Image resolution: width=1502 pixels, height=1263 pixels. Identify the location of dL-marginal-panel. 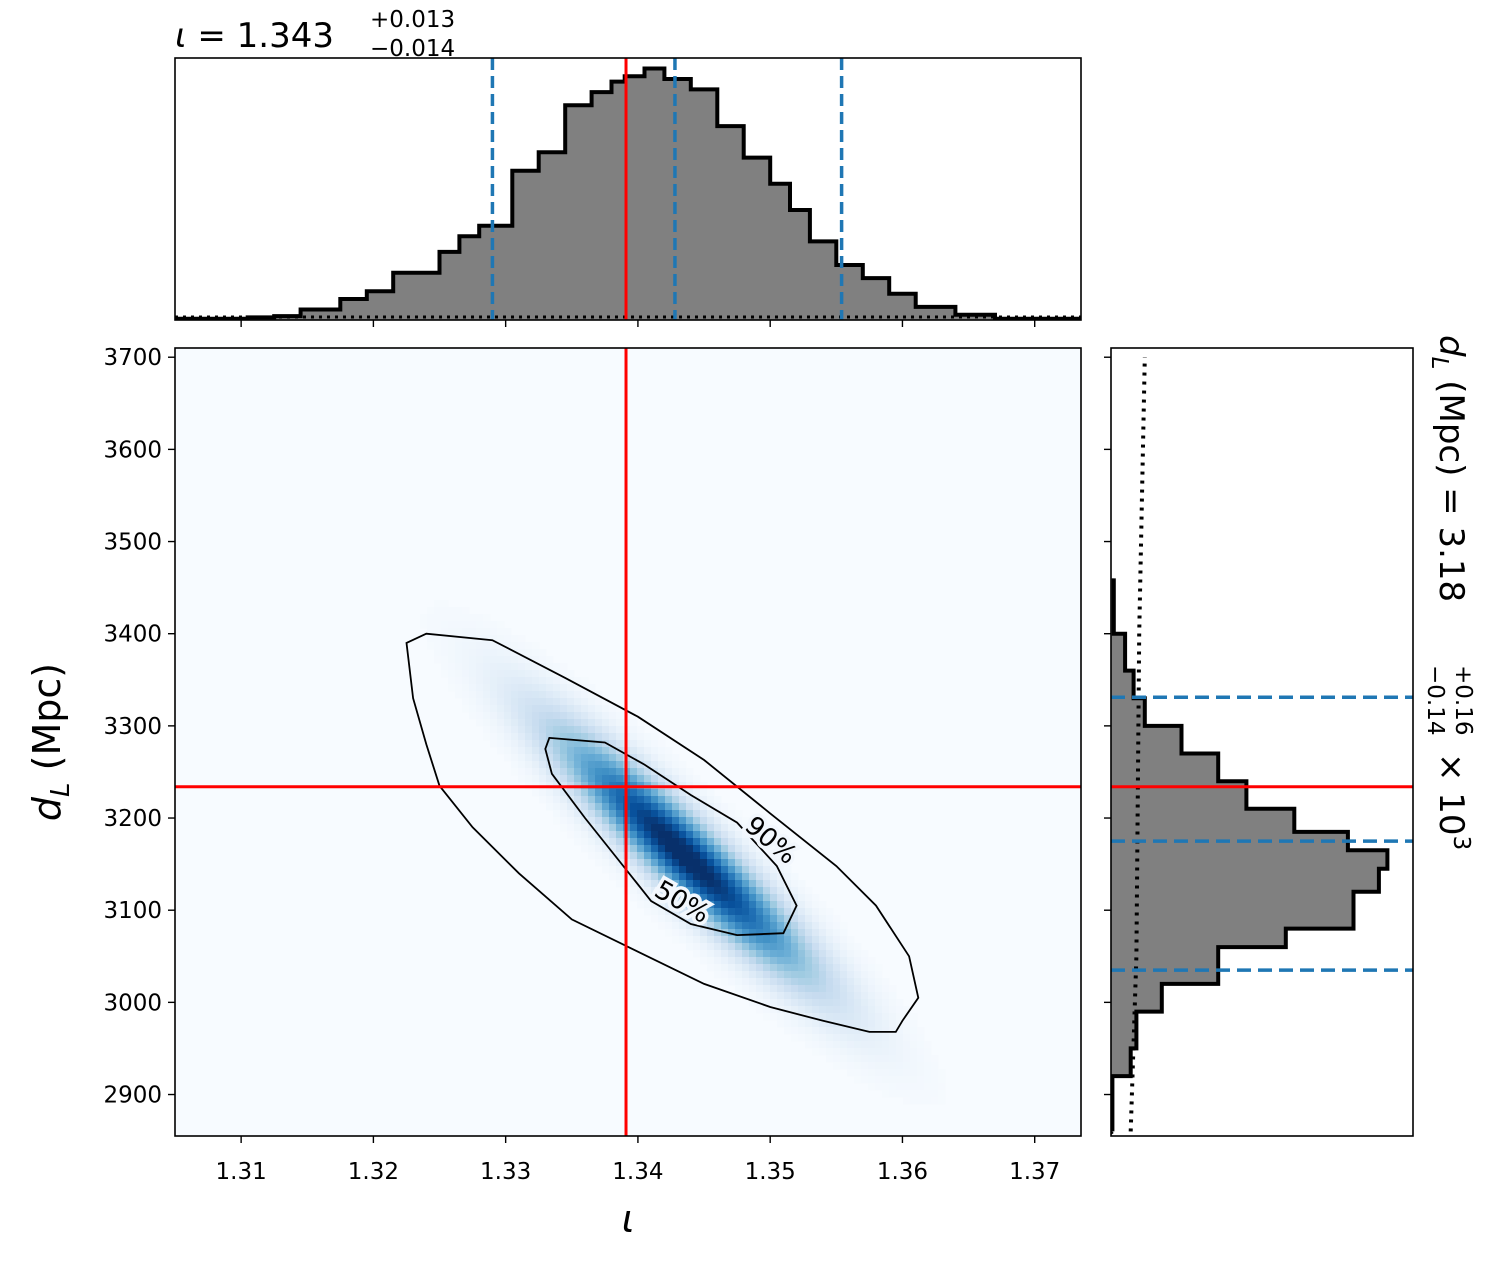
(1259, 742).